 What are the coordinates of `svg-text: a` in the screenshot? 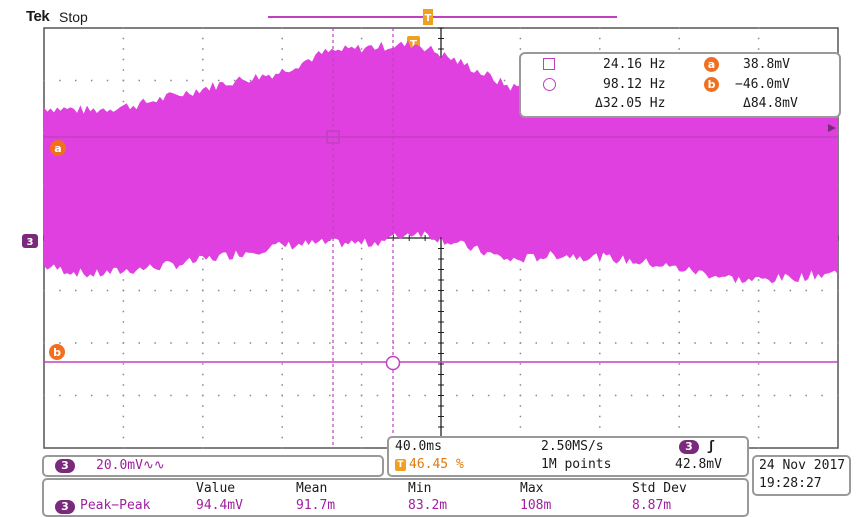 It's located at (57, 148).